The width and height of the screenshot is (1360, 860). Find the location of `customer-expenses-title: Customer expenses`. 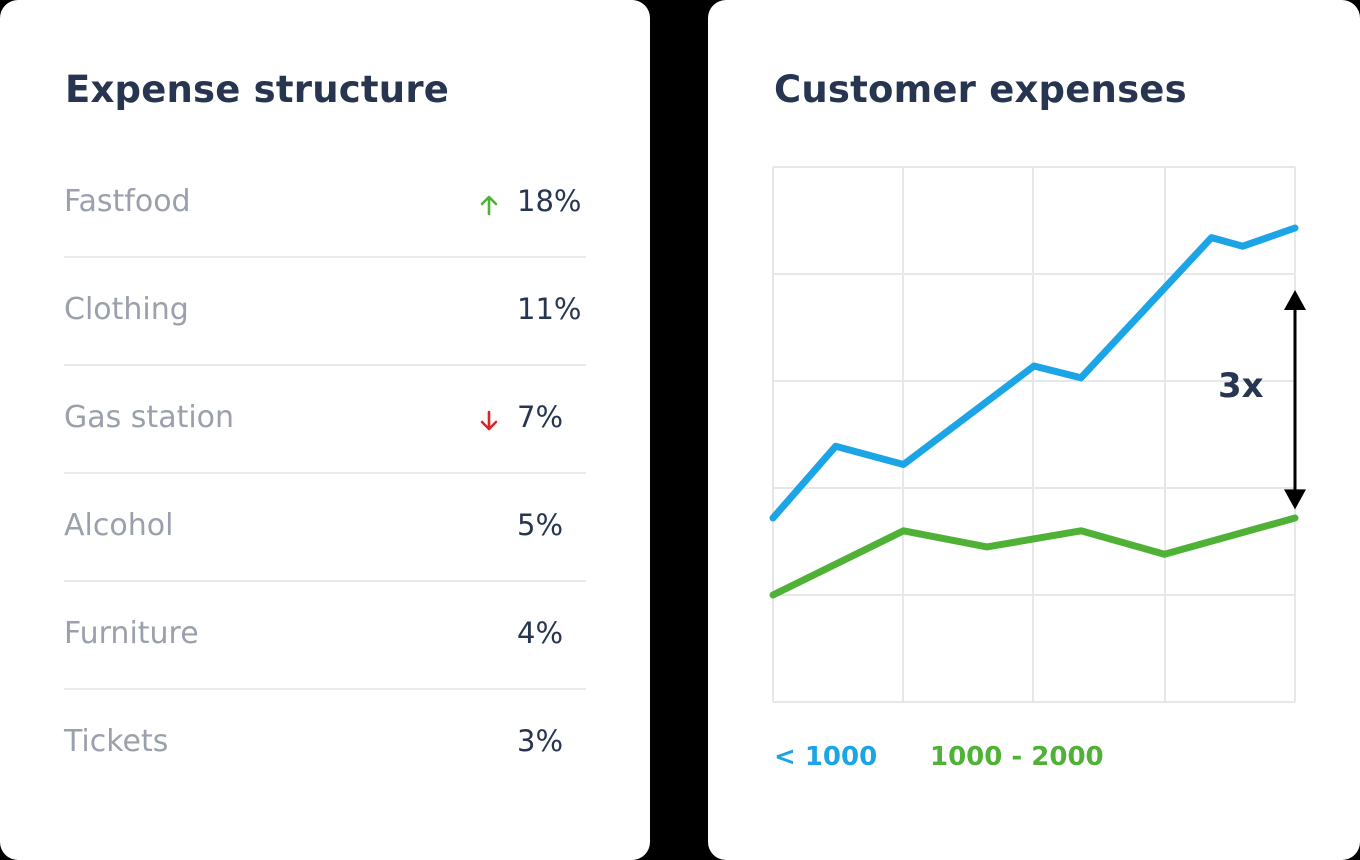

customer-expenses-title: Customer expenses is located at coordinates (980, 89).